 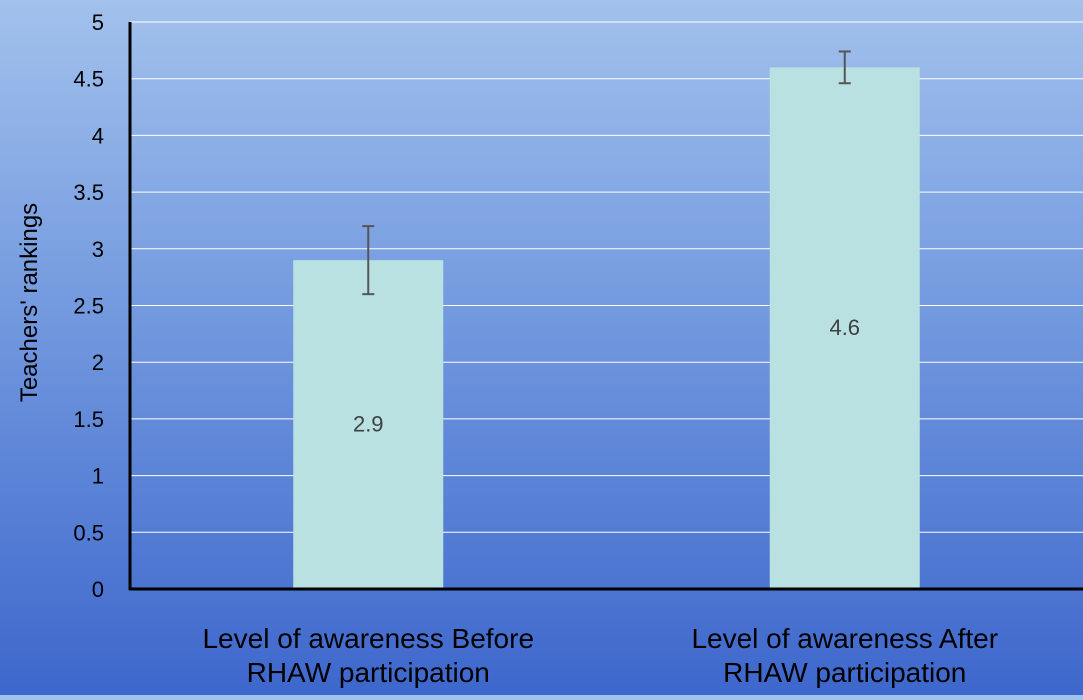 I want to click on y-tick-label: 1.5, so click(x=88, y=419).